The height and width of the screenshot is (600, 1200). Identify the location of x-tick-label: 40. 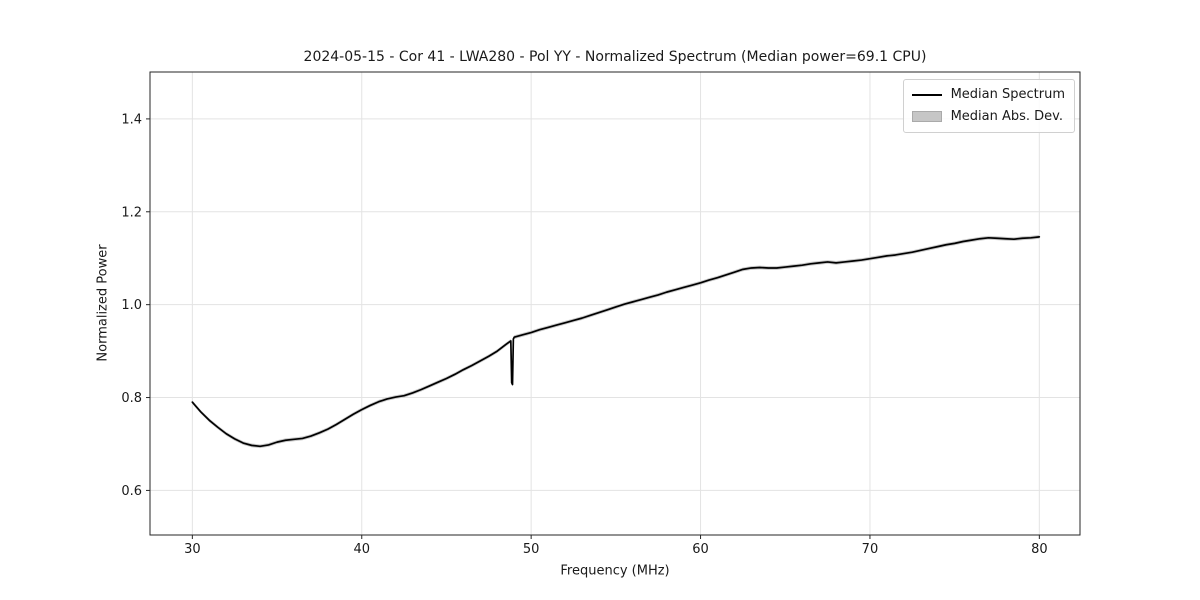
(361, 549).